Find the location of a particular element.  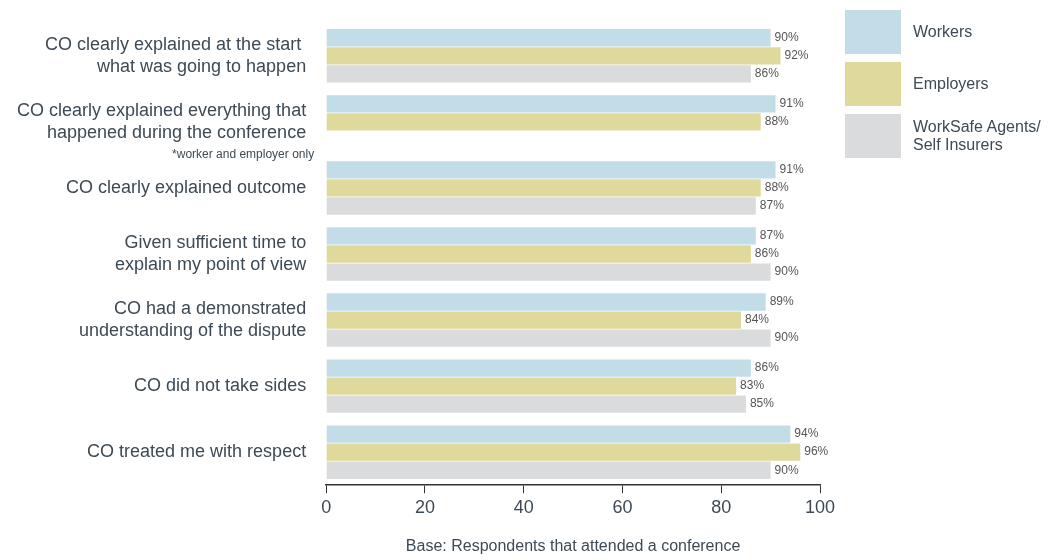

data-label: 96% is located at coordinates (816, 451).